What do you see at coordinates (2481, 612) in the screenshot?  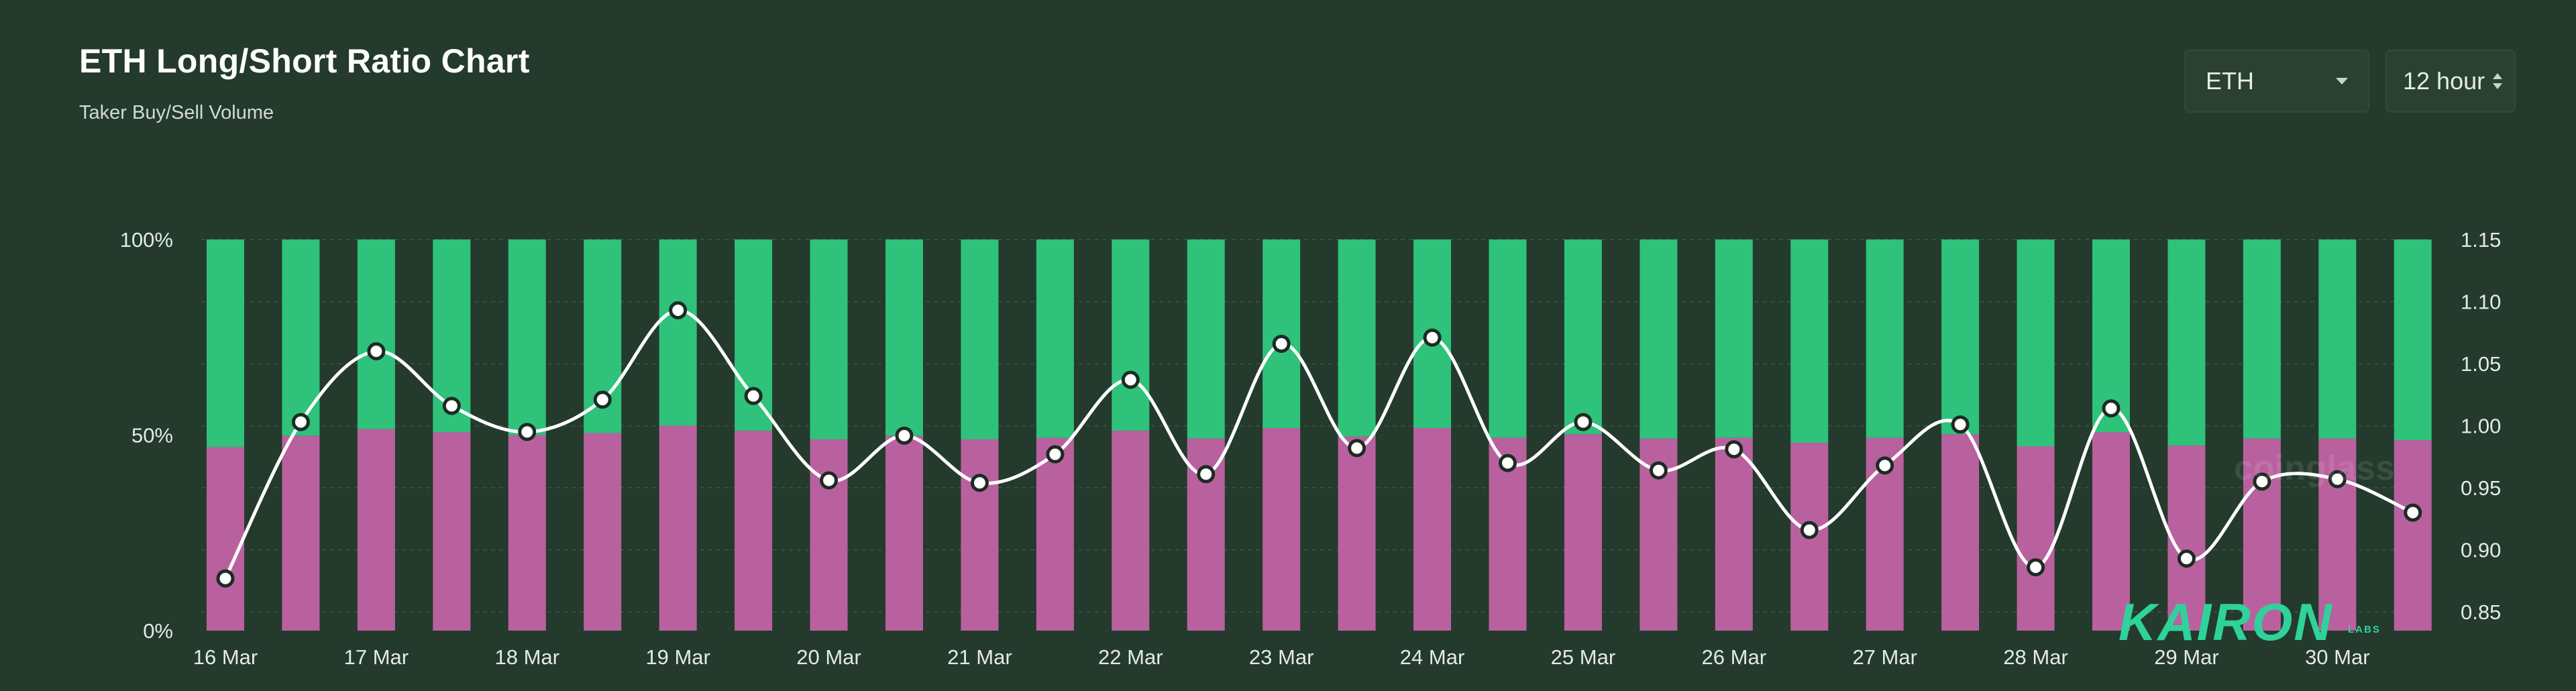 I see `right-tick-label-0: 0.85` at bounding box center [2481, 612].